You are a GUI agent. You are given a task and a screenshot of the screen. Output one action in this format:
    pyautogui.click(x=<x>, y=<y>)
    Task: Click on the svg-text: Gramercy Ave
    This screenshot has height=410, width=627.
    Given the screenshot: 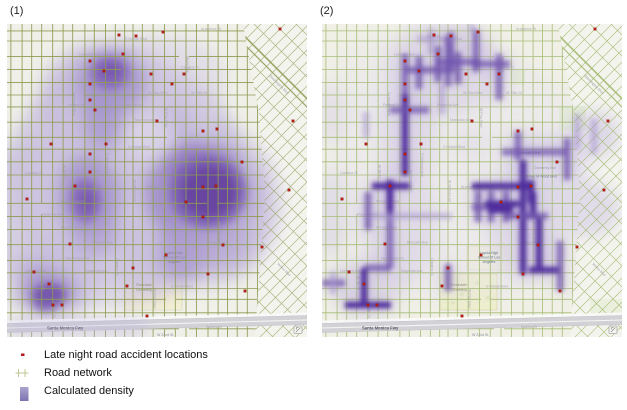 What is the action you would take?
    pyautogui.click(x=545, y=168)
    